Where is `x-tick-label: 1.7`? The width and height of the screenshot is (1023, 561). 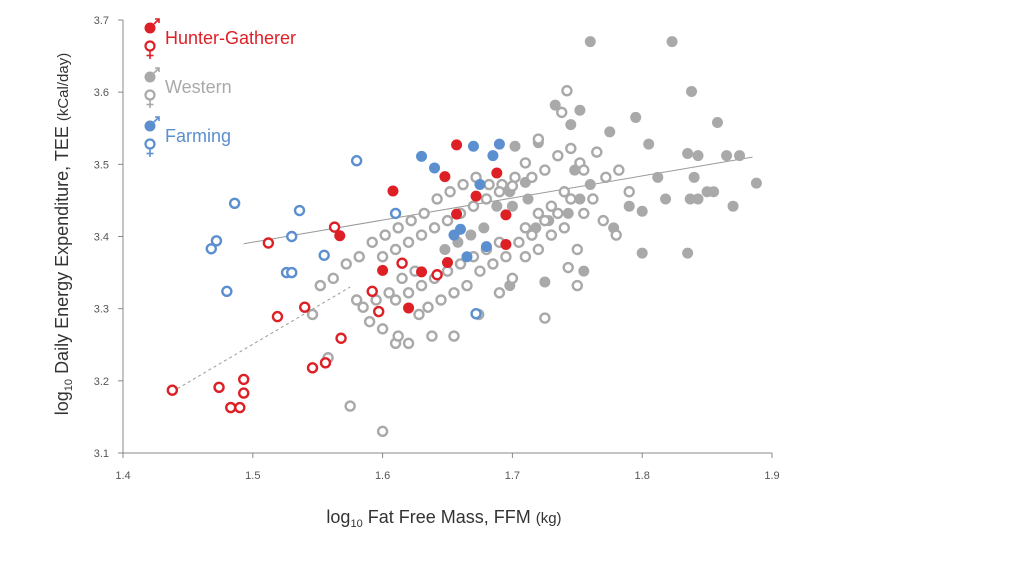
x-tick-label: 1.7 is located at coordinates (512, 476).